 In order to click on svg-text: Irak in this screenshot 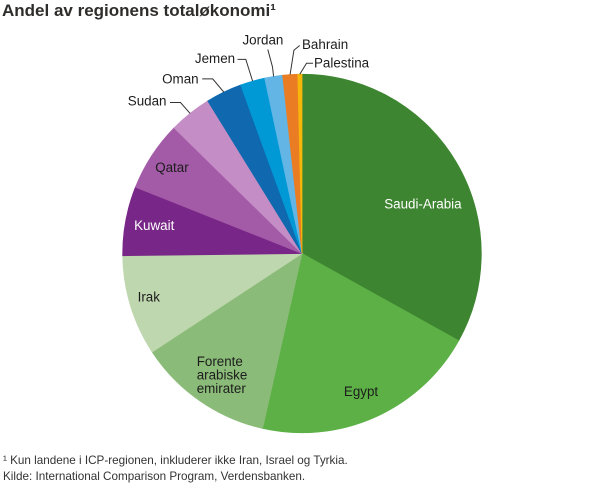, I will do `click(149, 297)`.